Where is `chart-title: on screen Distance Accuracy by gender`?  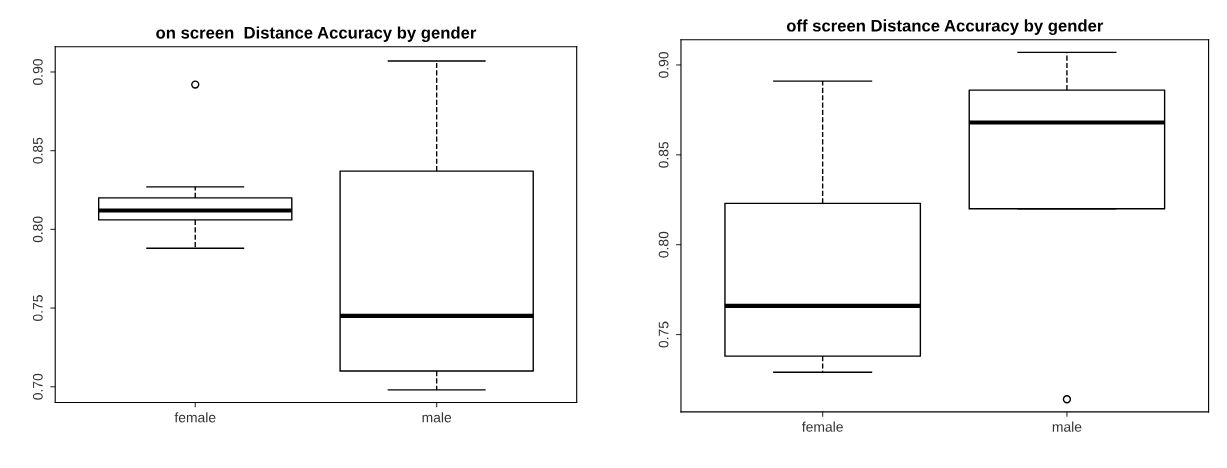
chart-title: on screen Distance Accuracy by gender is located at coordinates (316, 34).